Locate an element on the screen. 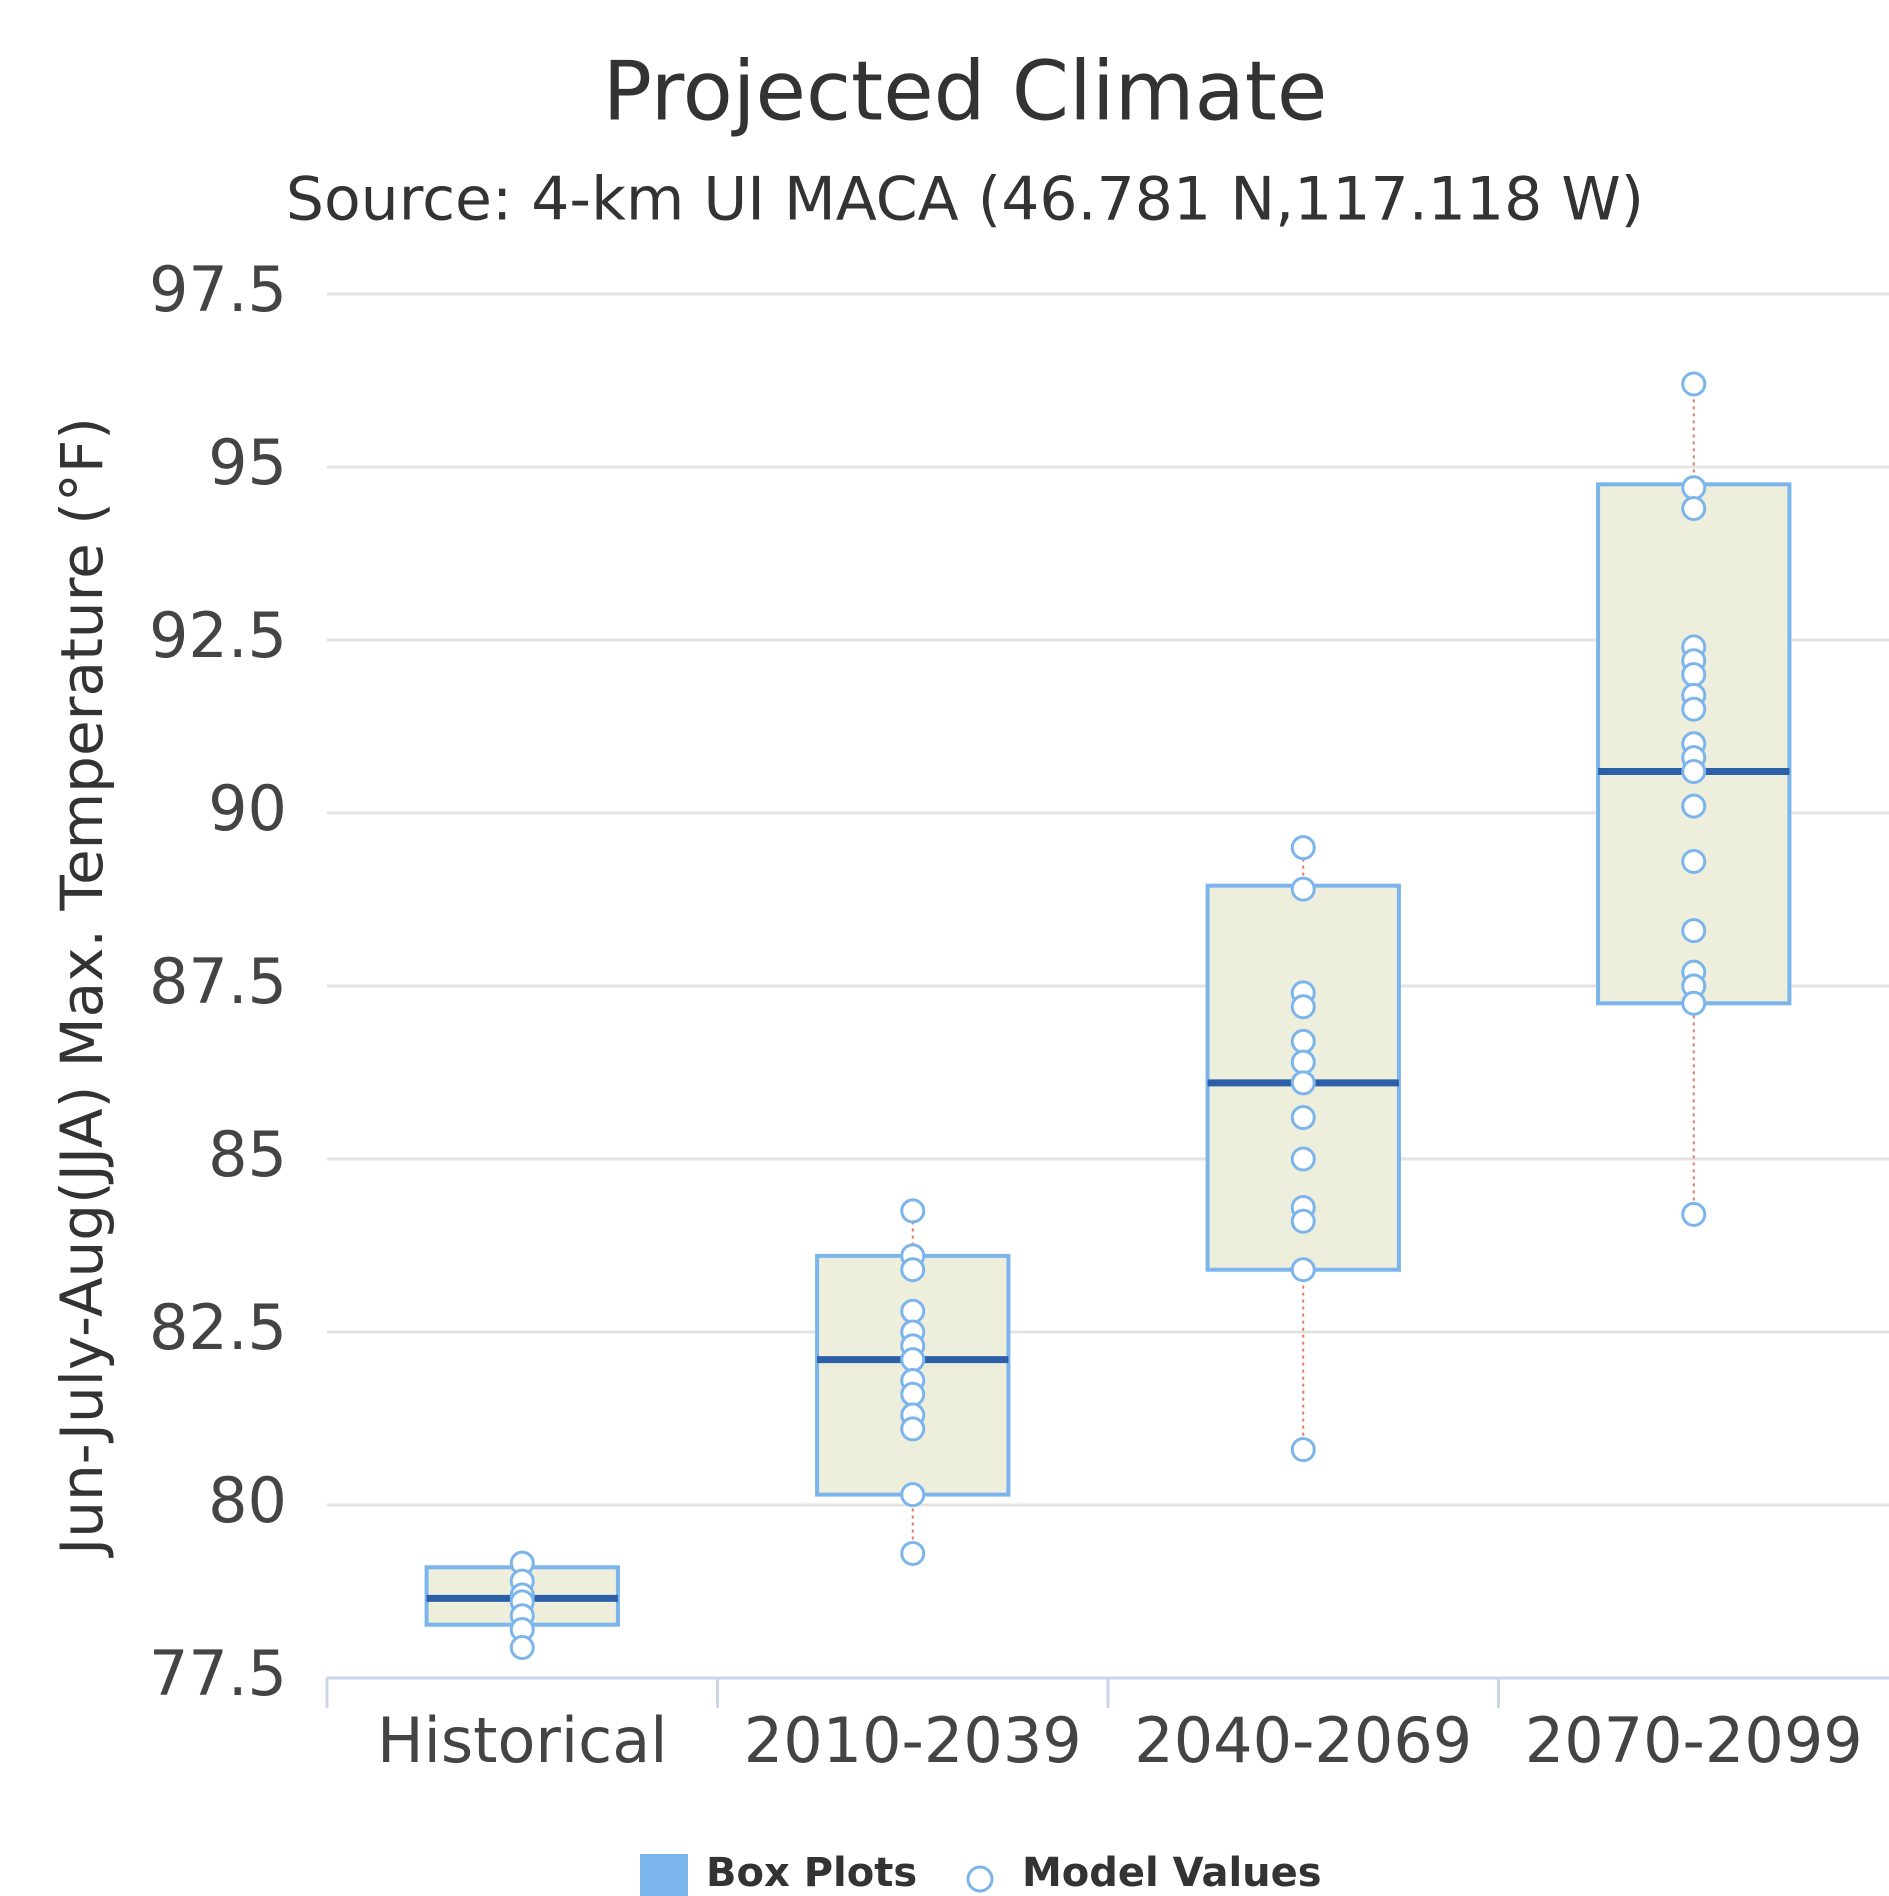 Image resolution: width=1889 pixels, height=1896 pixels. y-tick-label: 77.5 is located at coordinates (218, 1673).